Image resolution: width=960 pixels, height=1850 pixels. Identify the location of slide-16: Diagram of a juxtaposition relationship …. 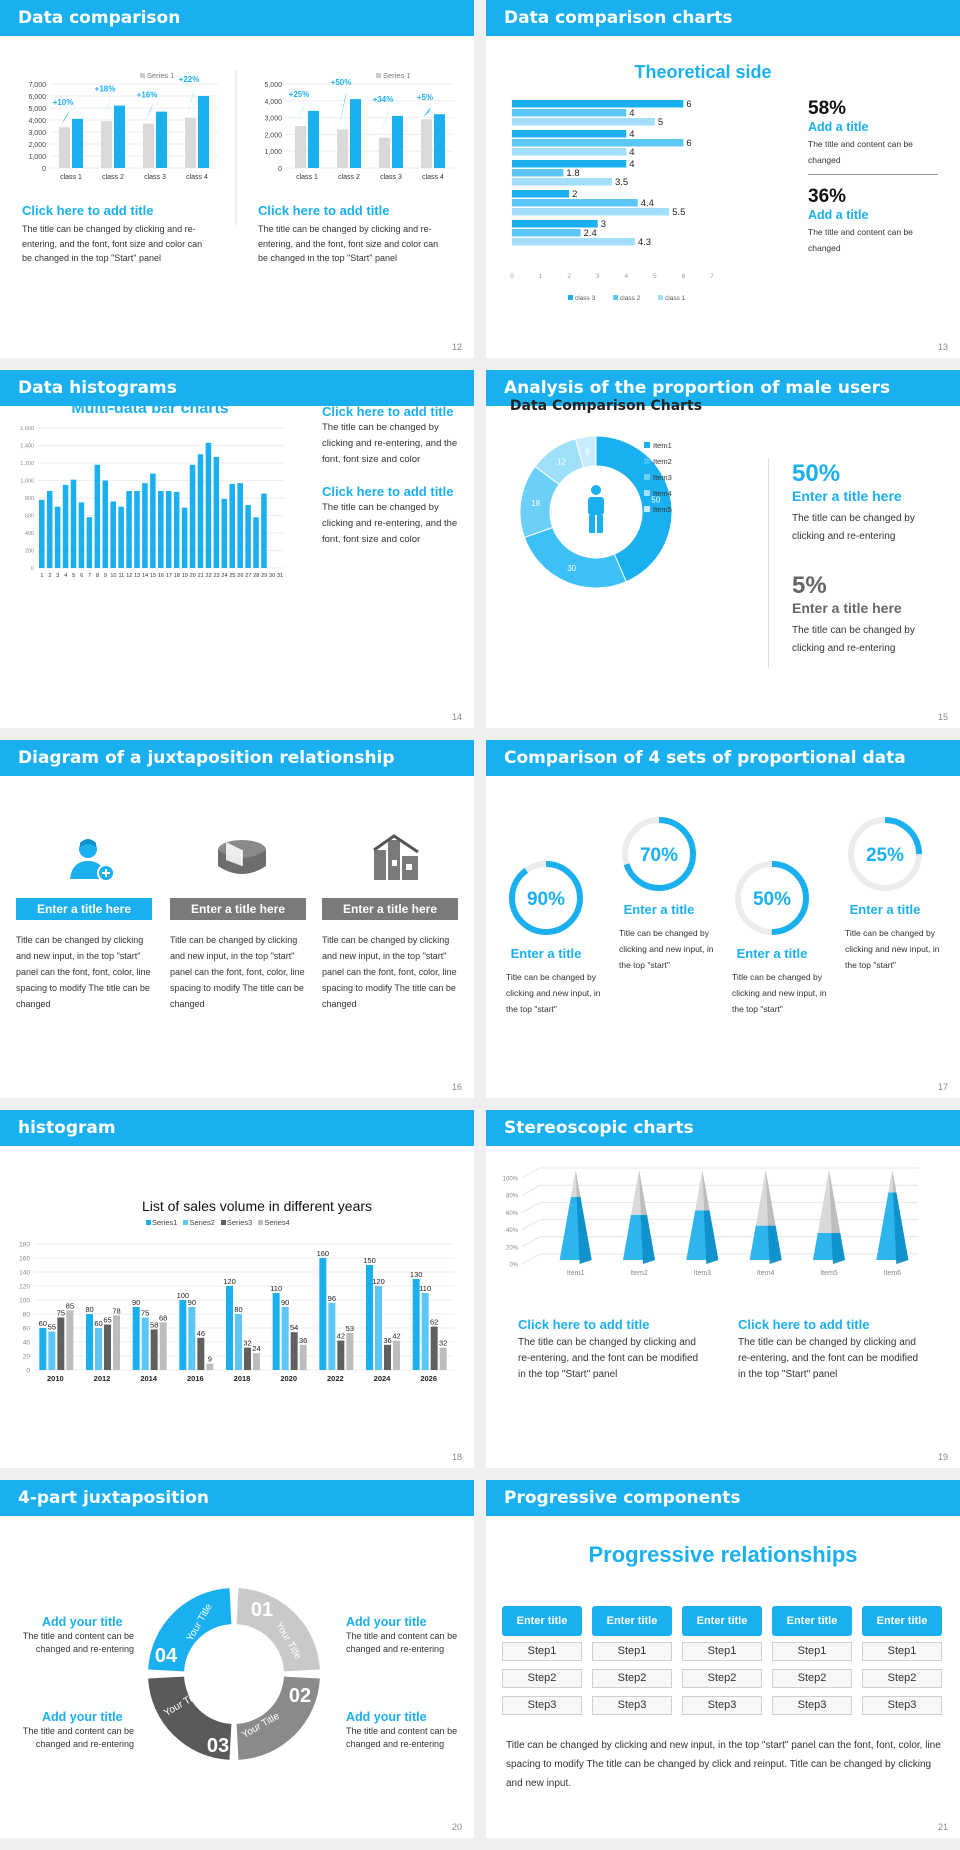
(237, 919).